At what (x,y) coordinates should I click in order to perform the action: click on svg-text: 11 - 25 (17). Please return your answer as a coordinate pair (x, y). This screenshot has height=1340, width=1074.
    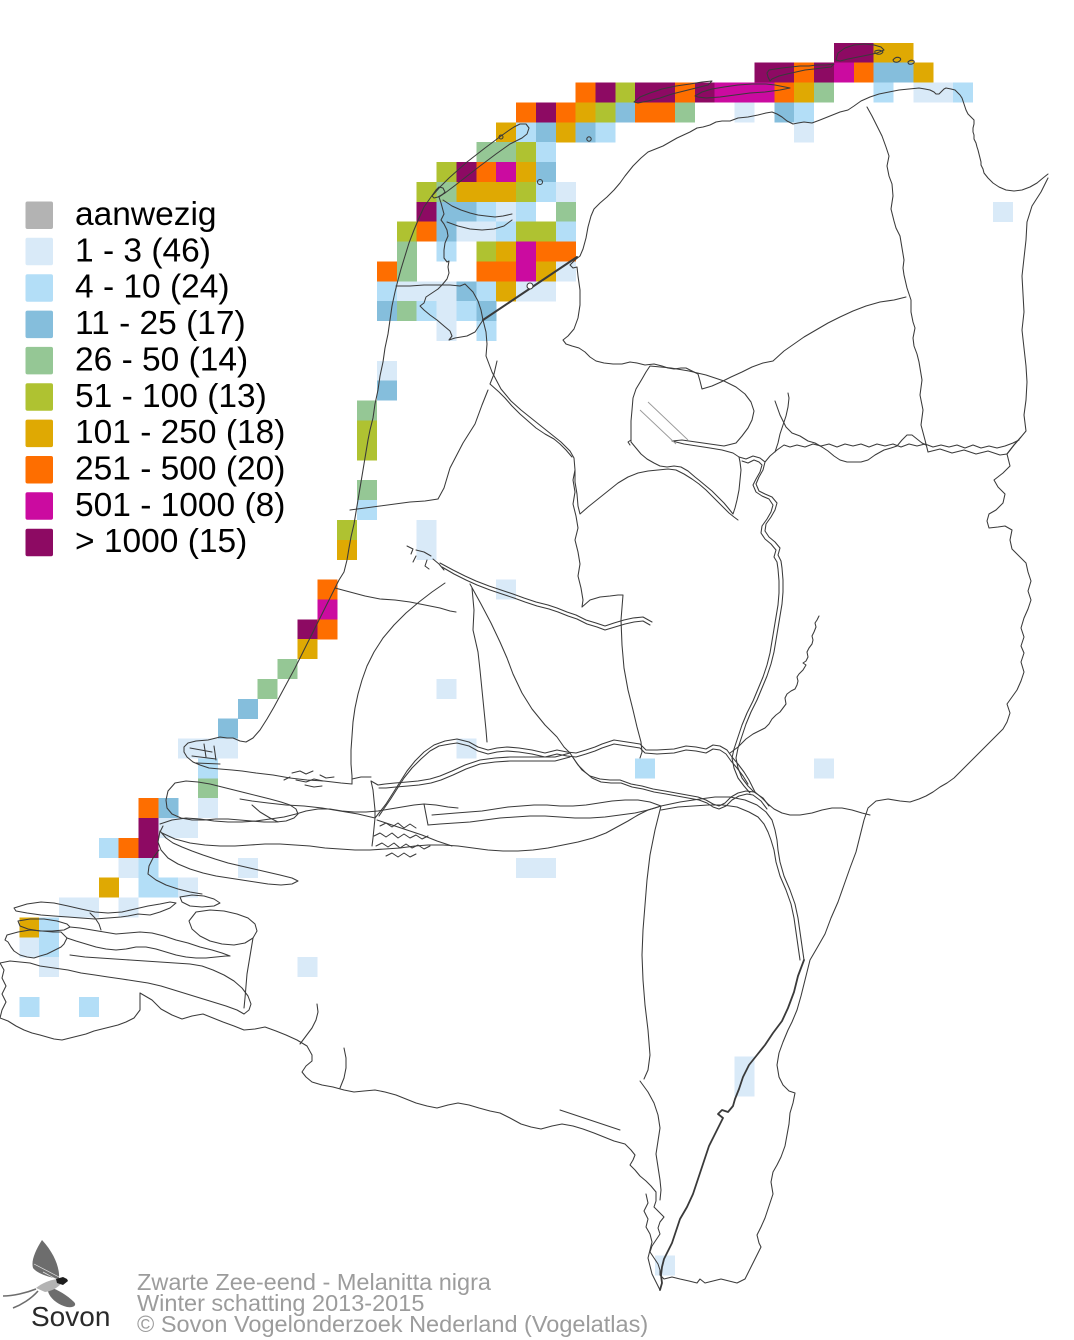
    Looking at the image, I should click on (160, 323).